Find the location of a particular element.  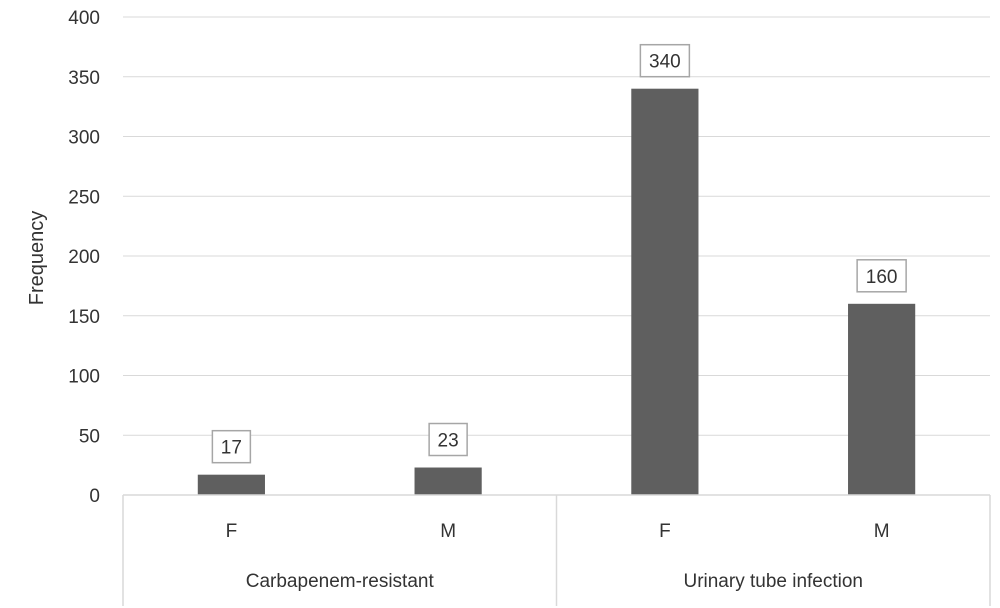

data-label: 17 is located at coordinates (231, 448).